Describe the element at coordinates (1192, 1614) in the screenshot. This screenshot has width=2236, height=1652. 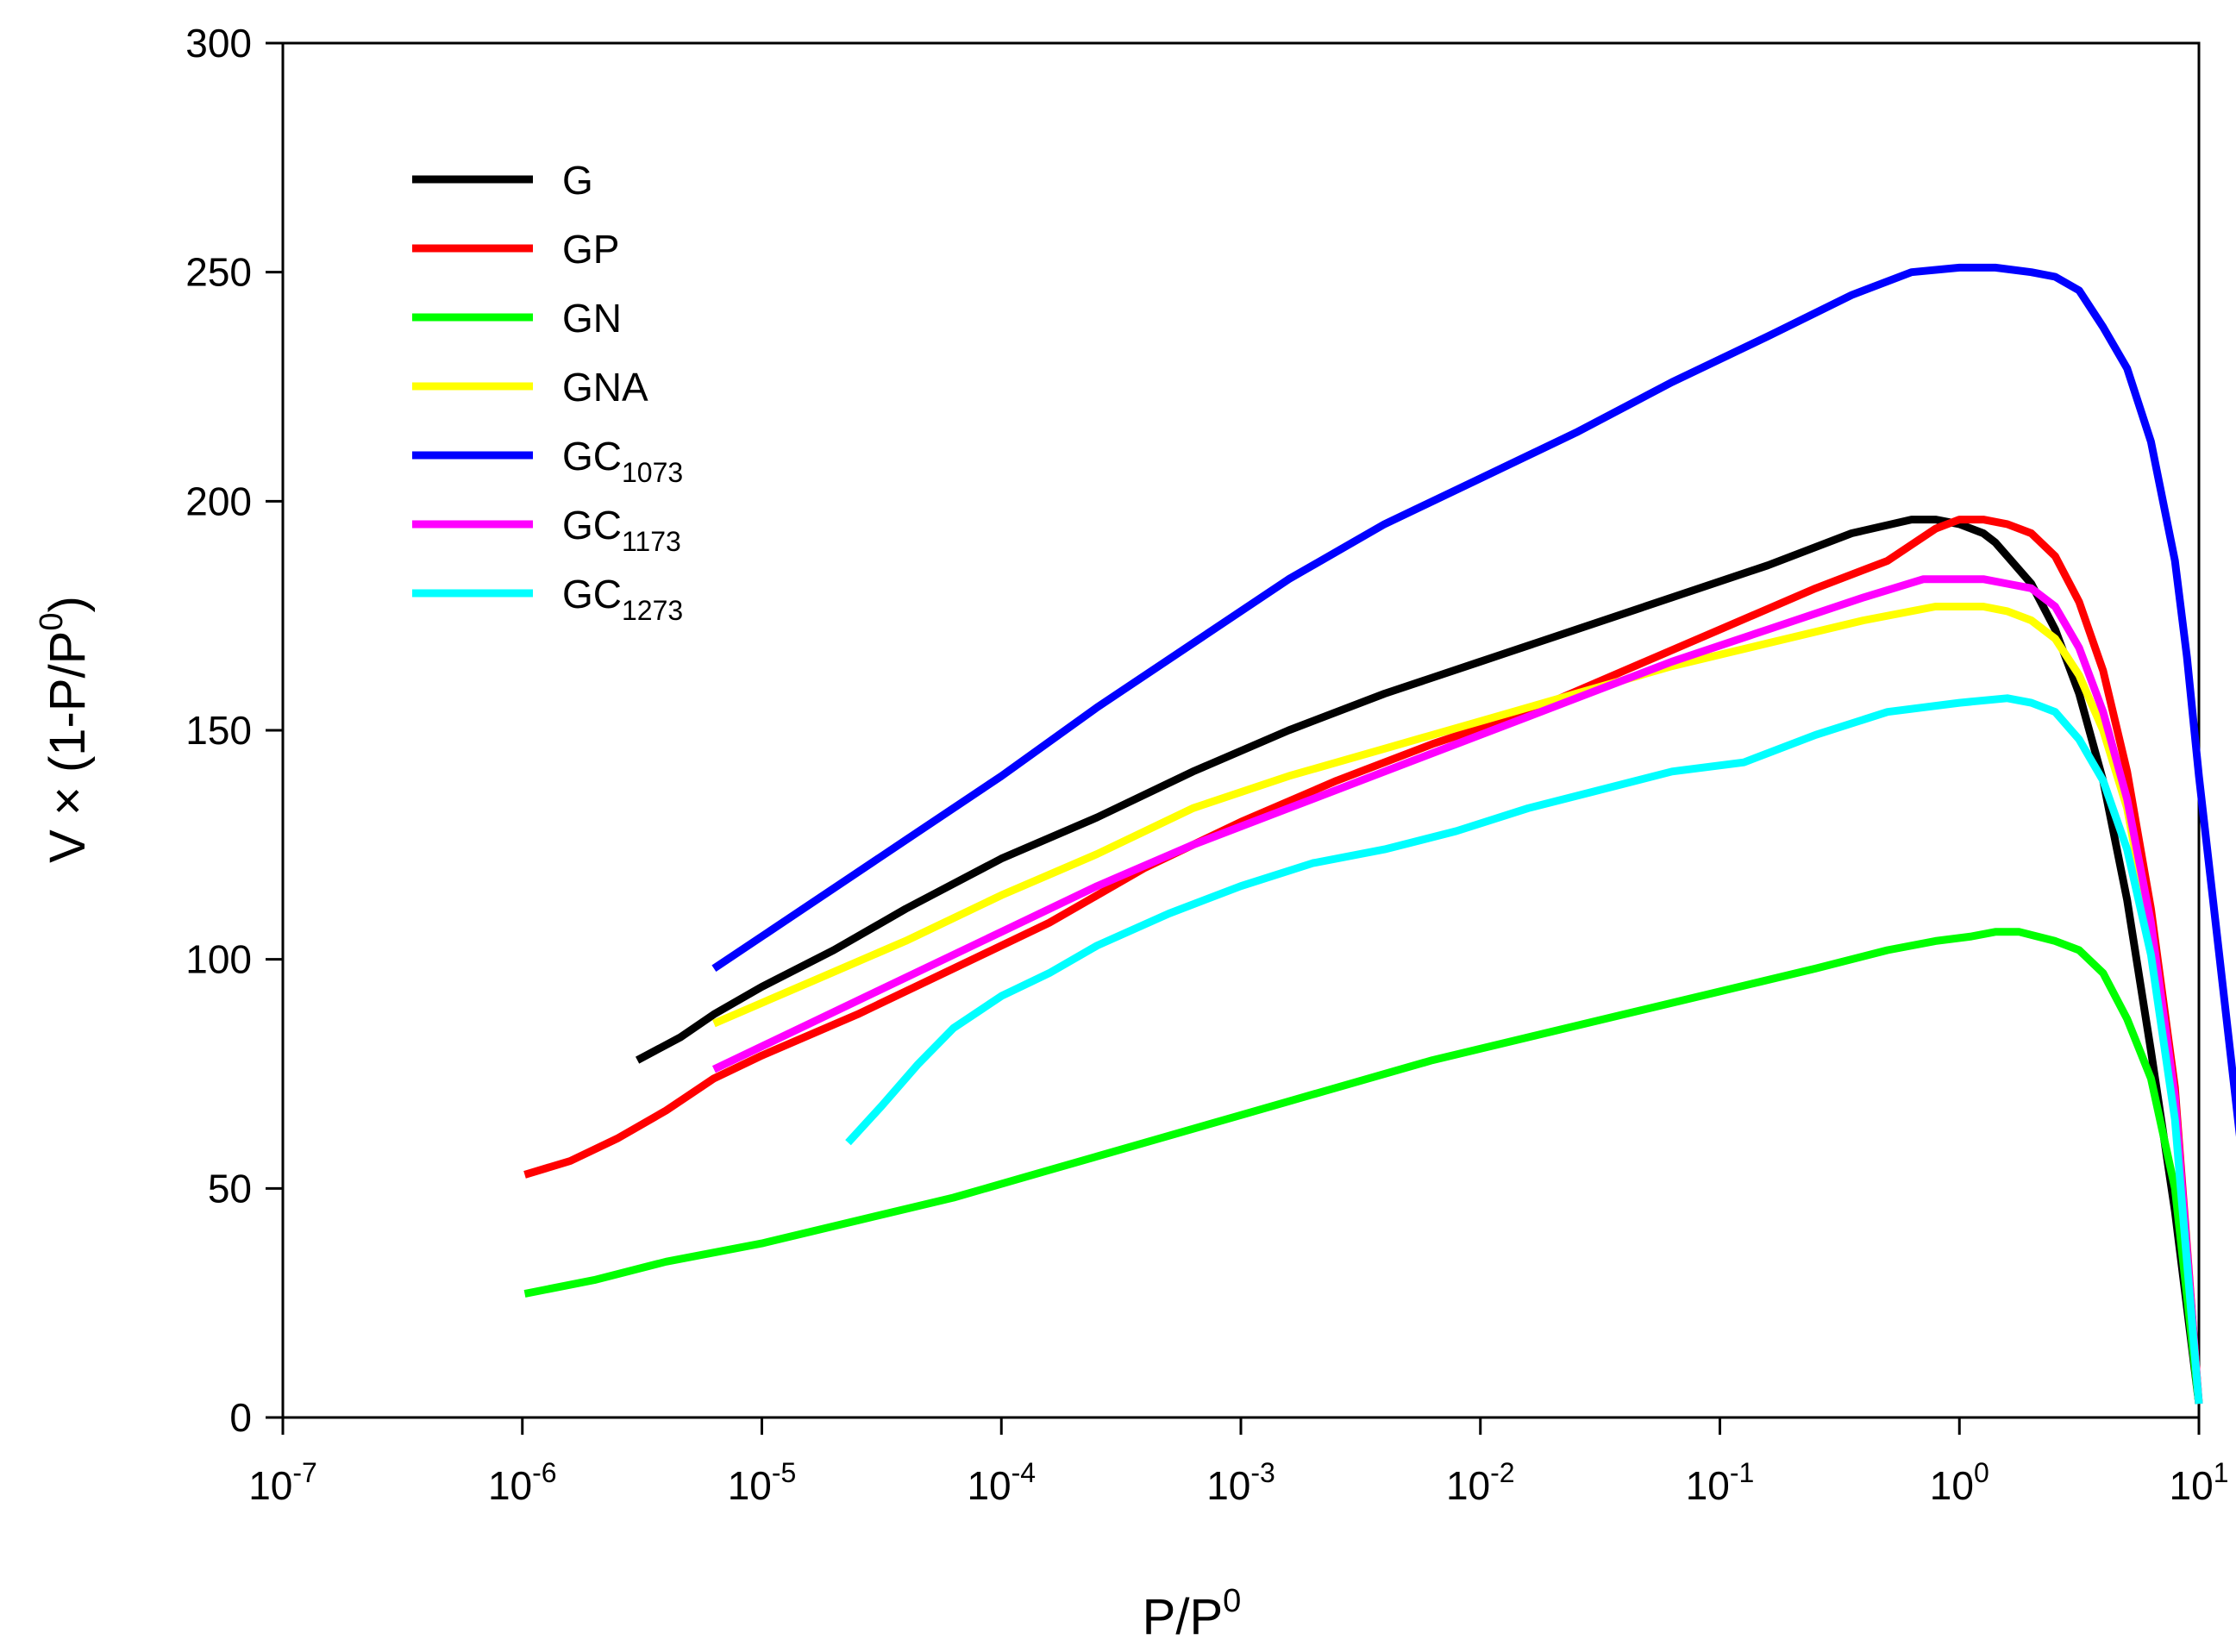
I see `x-axis-label: P/P0` at that location.